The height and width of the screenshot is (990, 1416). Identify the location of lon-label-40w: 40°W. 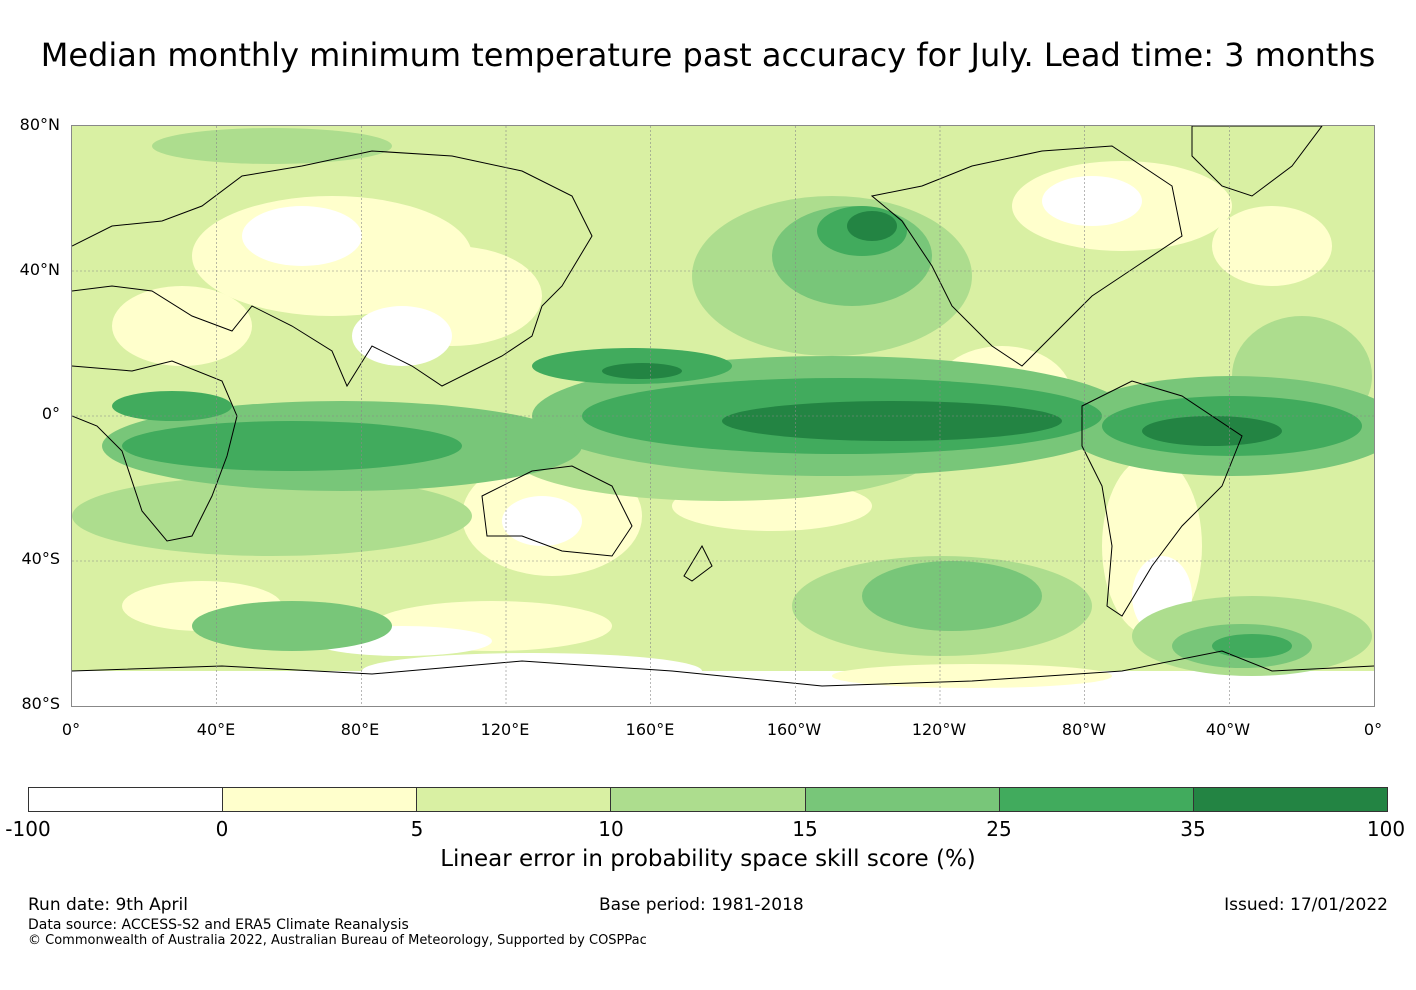
(1228, 729).